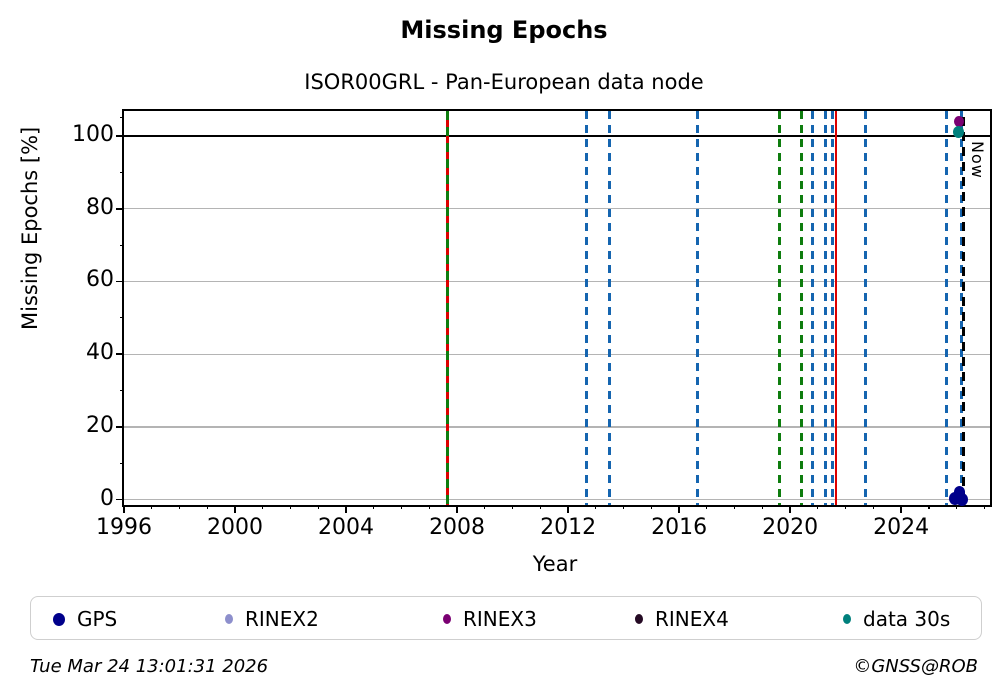 The width and height of the screenshot is (1008, 699). Describe the element at coordinates (100, 280) in the screenshot. I see `y-tick-label: 60` at that location.